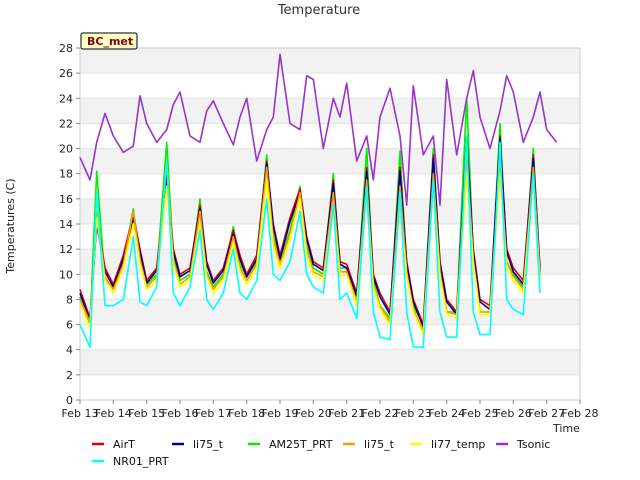  I want to click on x-tick-label: Feb 26, so click(513, 413).